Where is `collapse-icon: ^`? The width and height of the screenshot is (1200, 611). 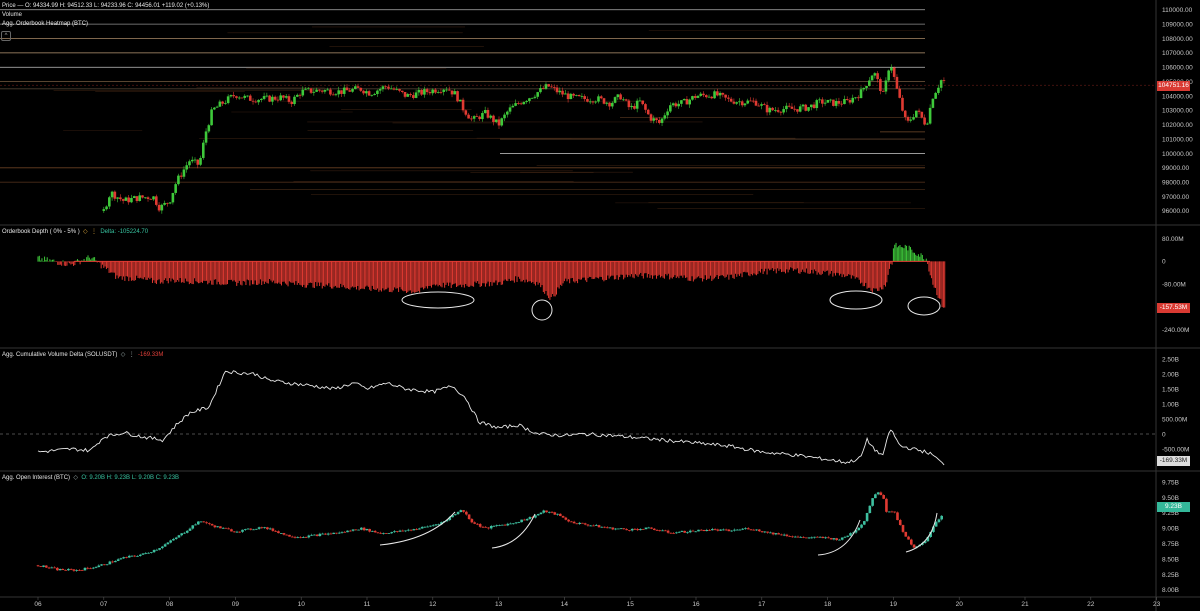 collapse-icon: ^ is located at coordinates (6, 36).